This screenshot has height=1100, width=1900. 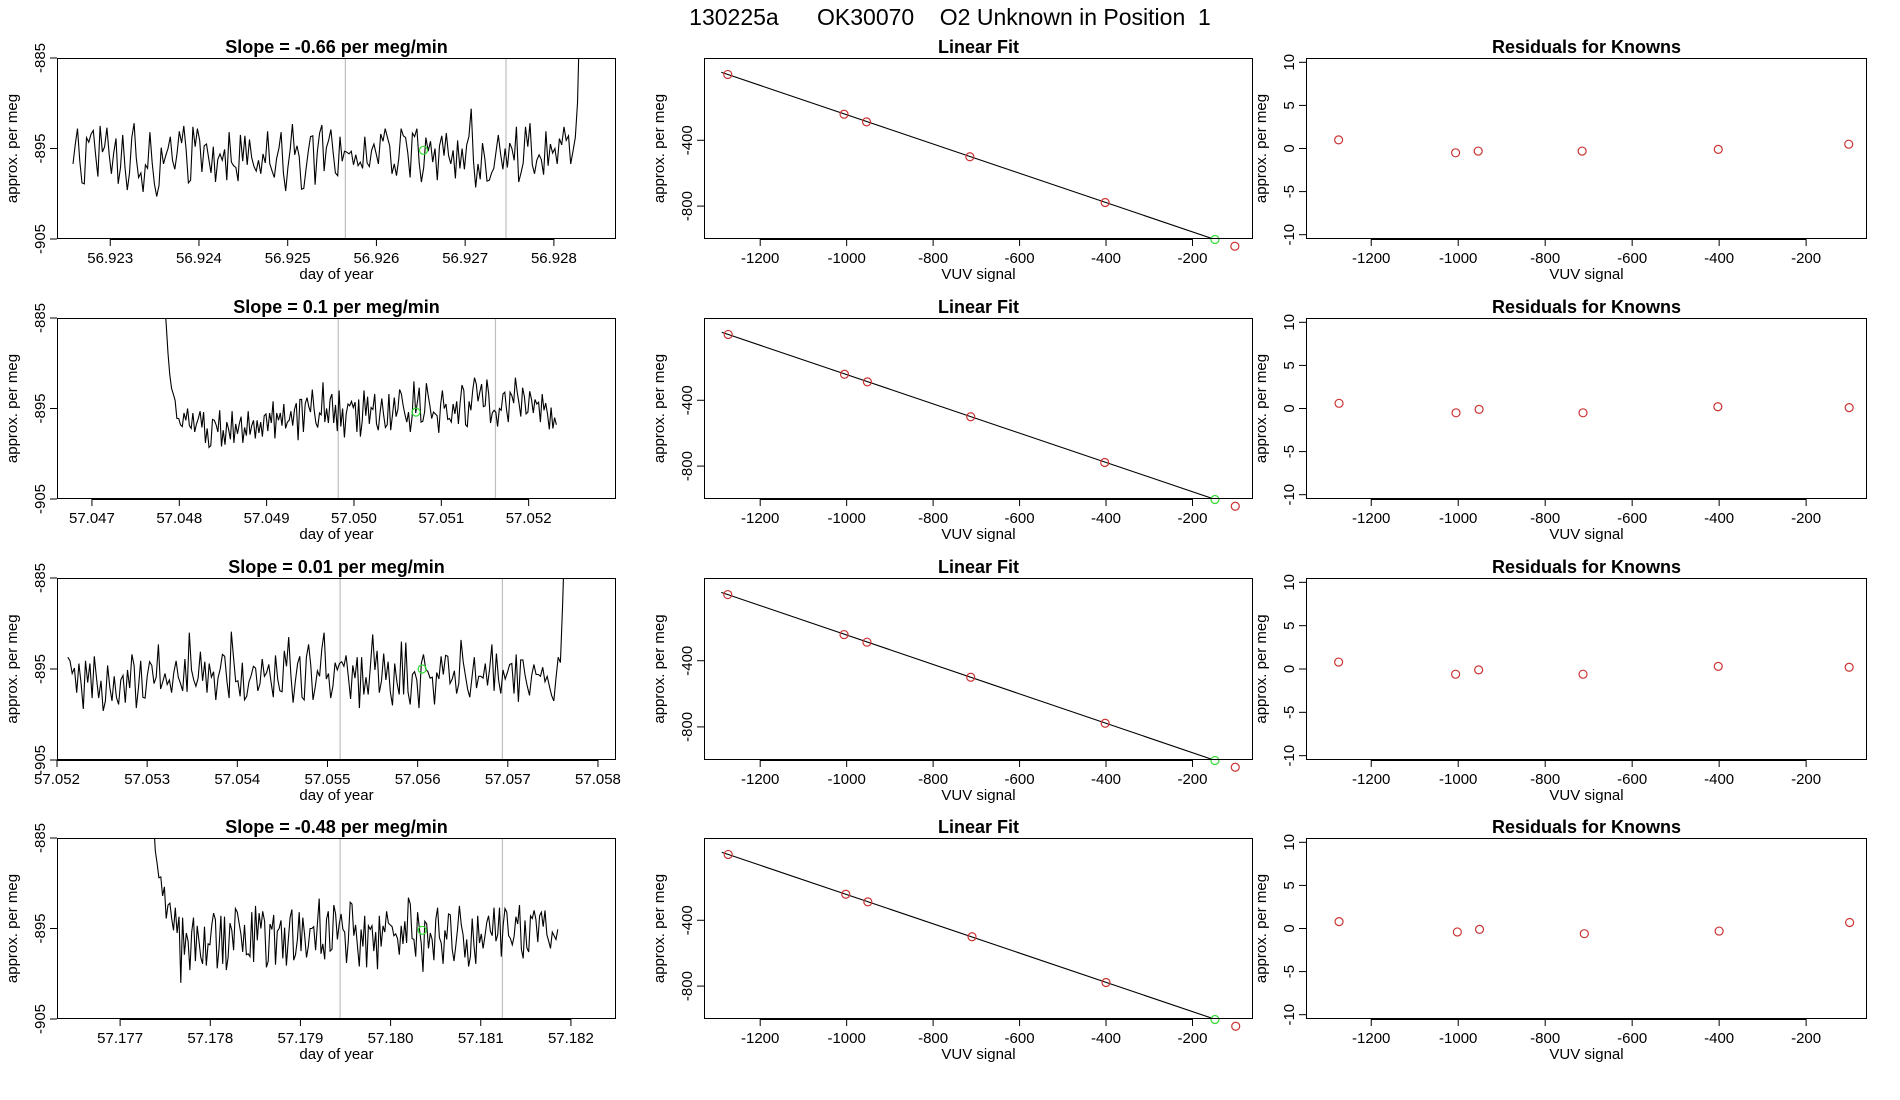 What do you see at coordinates (210, 1038) in the screenshot?
I see `x-tick-label: 57.178` at bounding box center [210, 1038].